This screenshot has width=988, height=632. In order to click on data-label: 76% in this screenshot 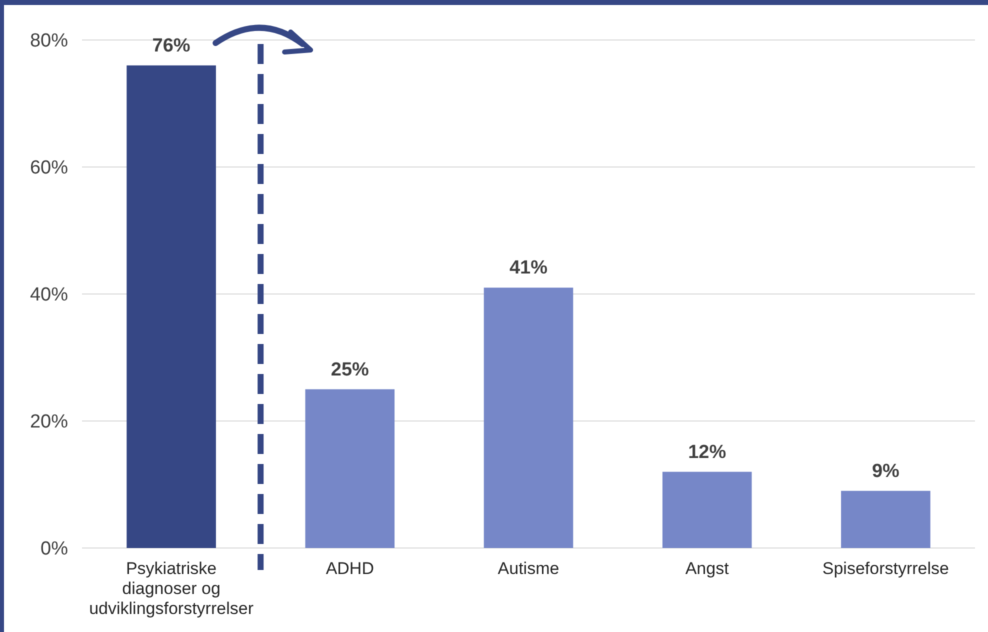, I will do `click(171, 45)`.